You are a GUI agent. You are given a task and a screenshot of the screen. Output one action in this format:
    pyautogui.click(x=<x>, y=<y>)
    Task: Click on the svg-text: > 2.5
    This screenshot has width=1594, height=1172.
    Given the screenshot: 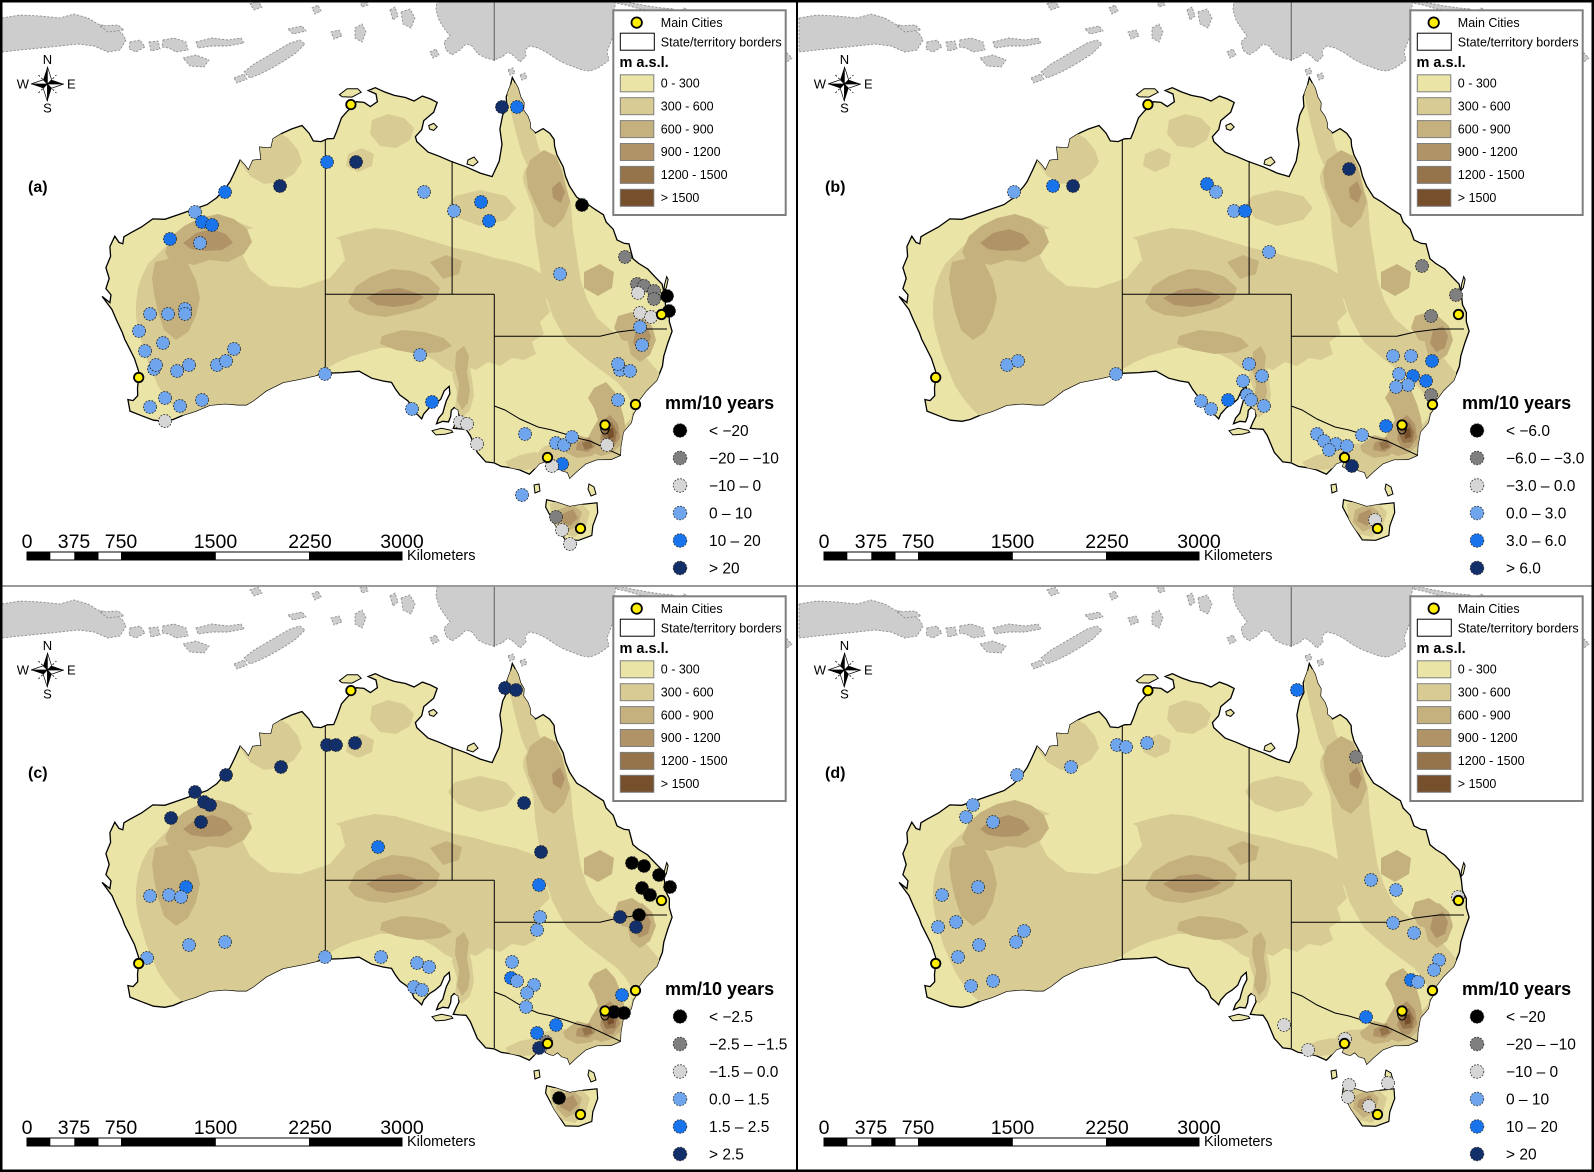 What is the action you would take?
    pyautogui.click(x=726, y=1154)
    